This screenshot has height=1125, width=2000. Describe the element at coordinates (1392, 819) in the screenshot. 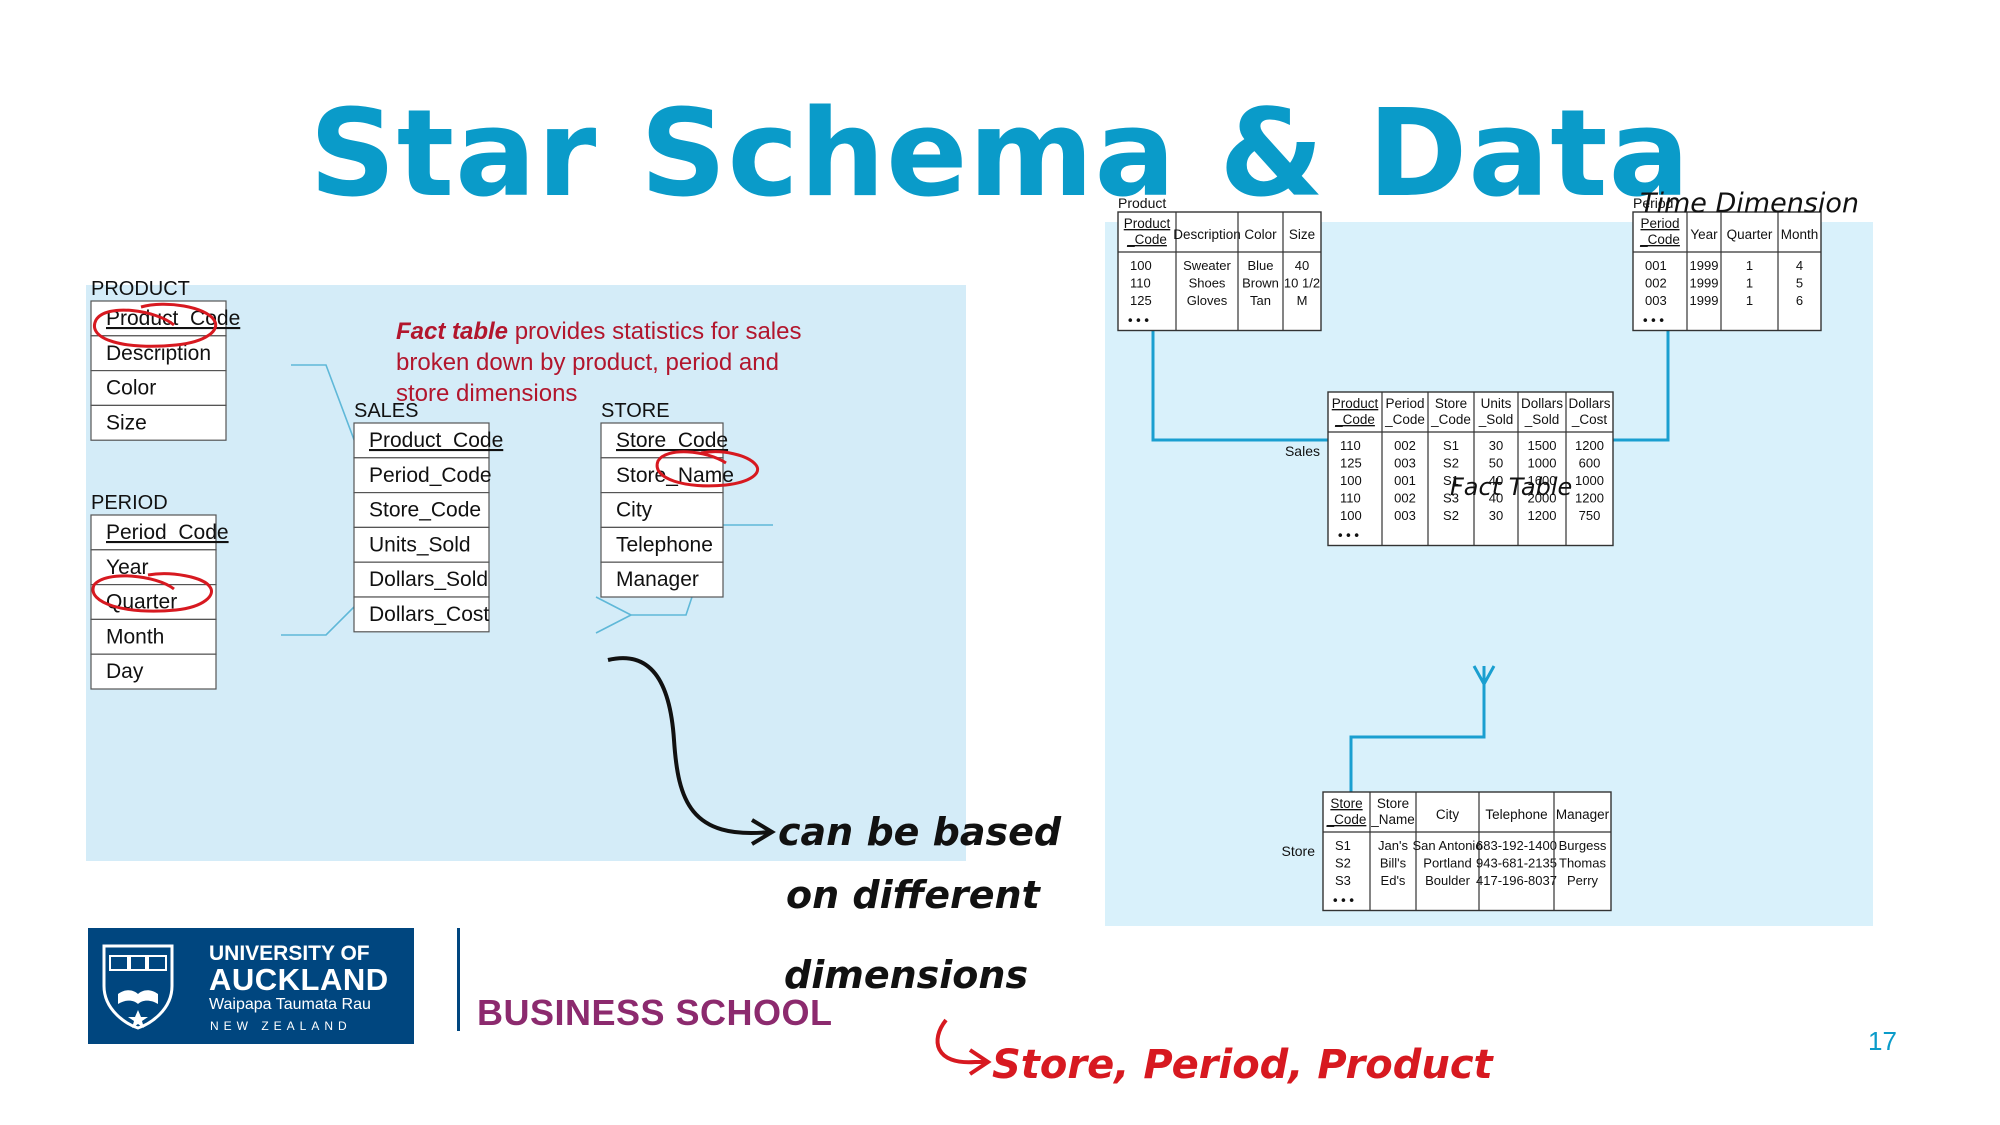

I see `store-header-text: _Name` at that location.